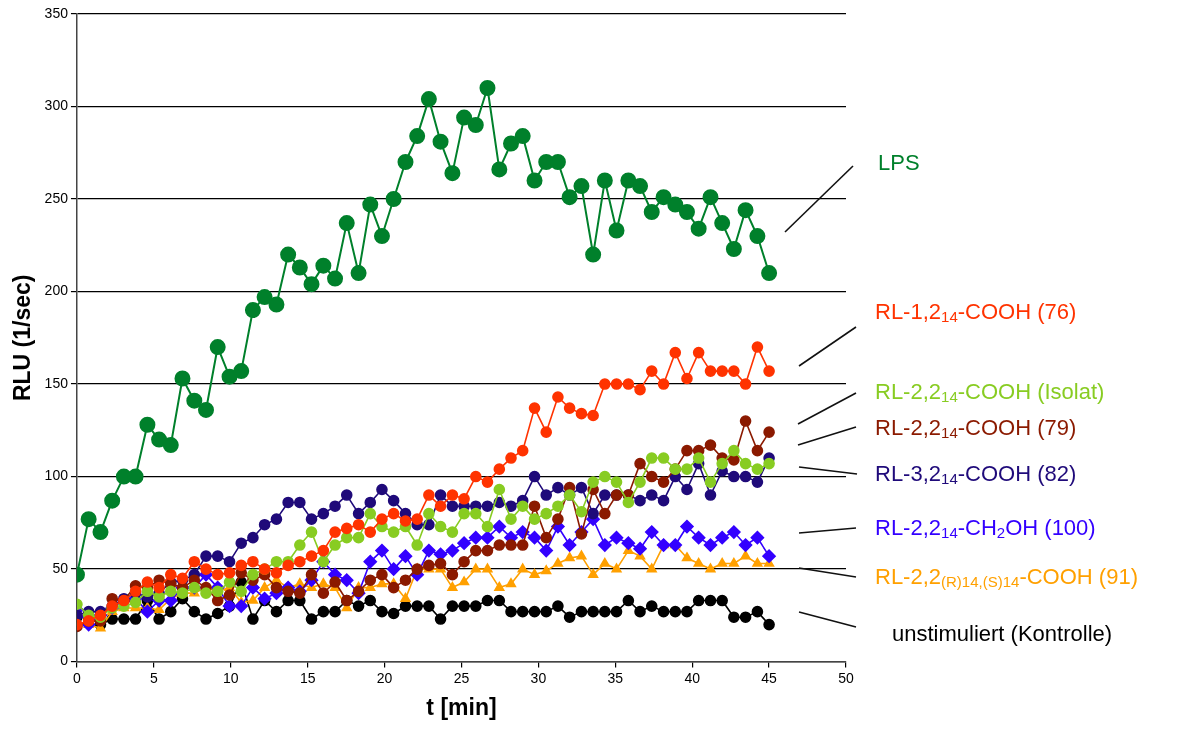 This screenshot has height=734, width=1184. What do you see at coordinates (56, 197) in the screenshot?
I see `y-tick-label: 250` at bounding box center [56, 197].